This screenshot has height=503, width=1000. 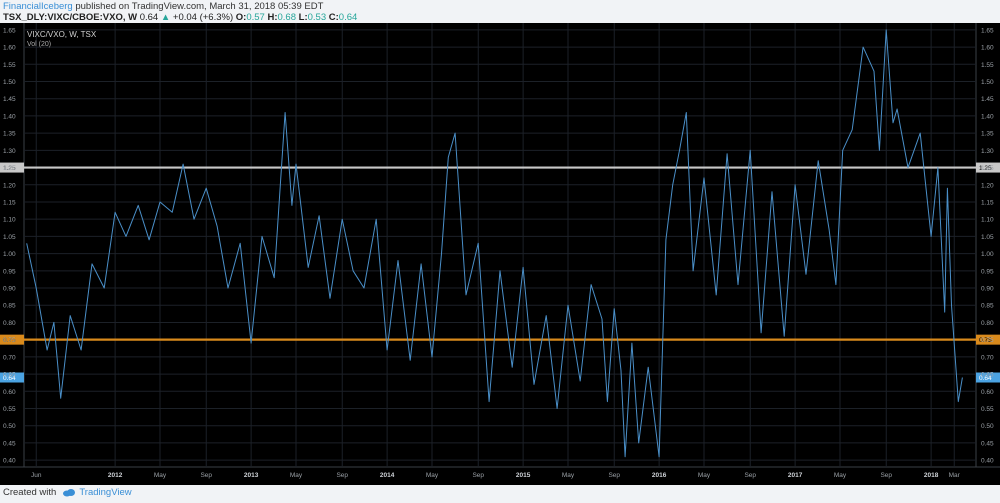 I want to click on x-tick-label: 2016, so click(x=659, y=475).